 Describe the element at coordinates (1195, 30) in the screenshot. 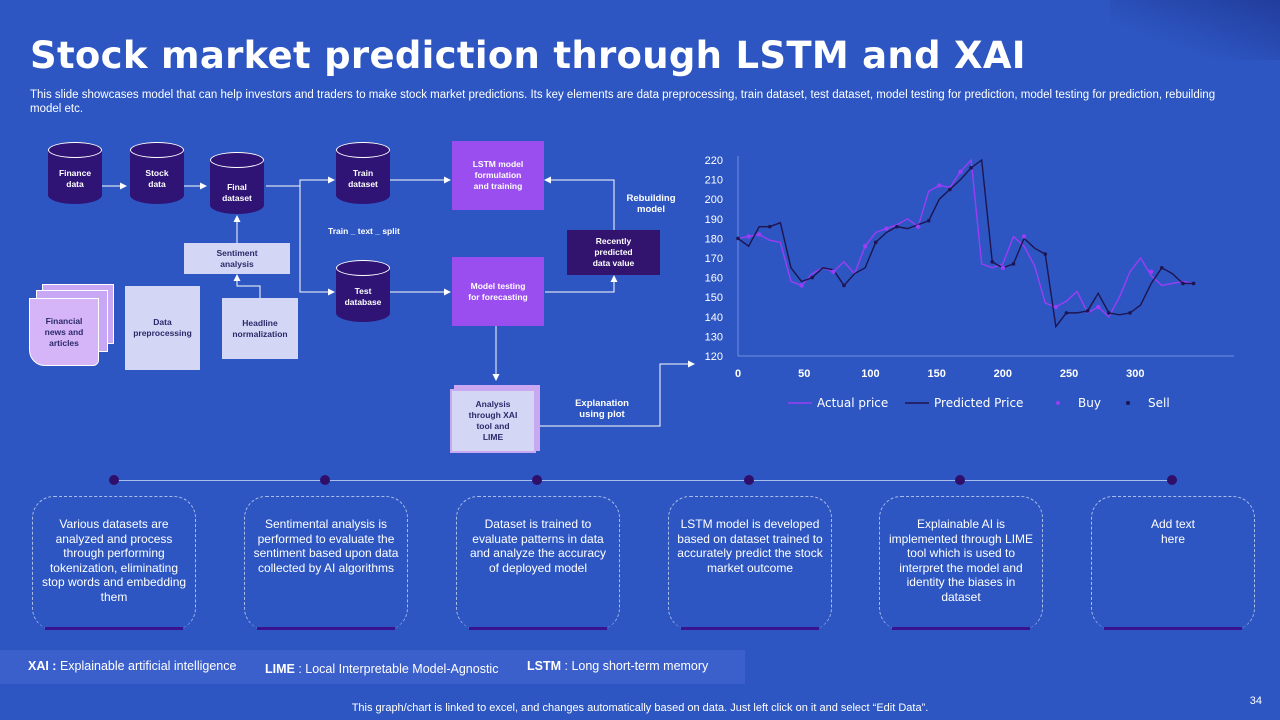

I see `corner-shade` at that location.